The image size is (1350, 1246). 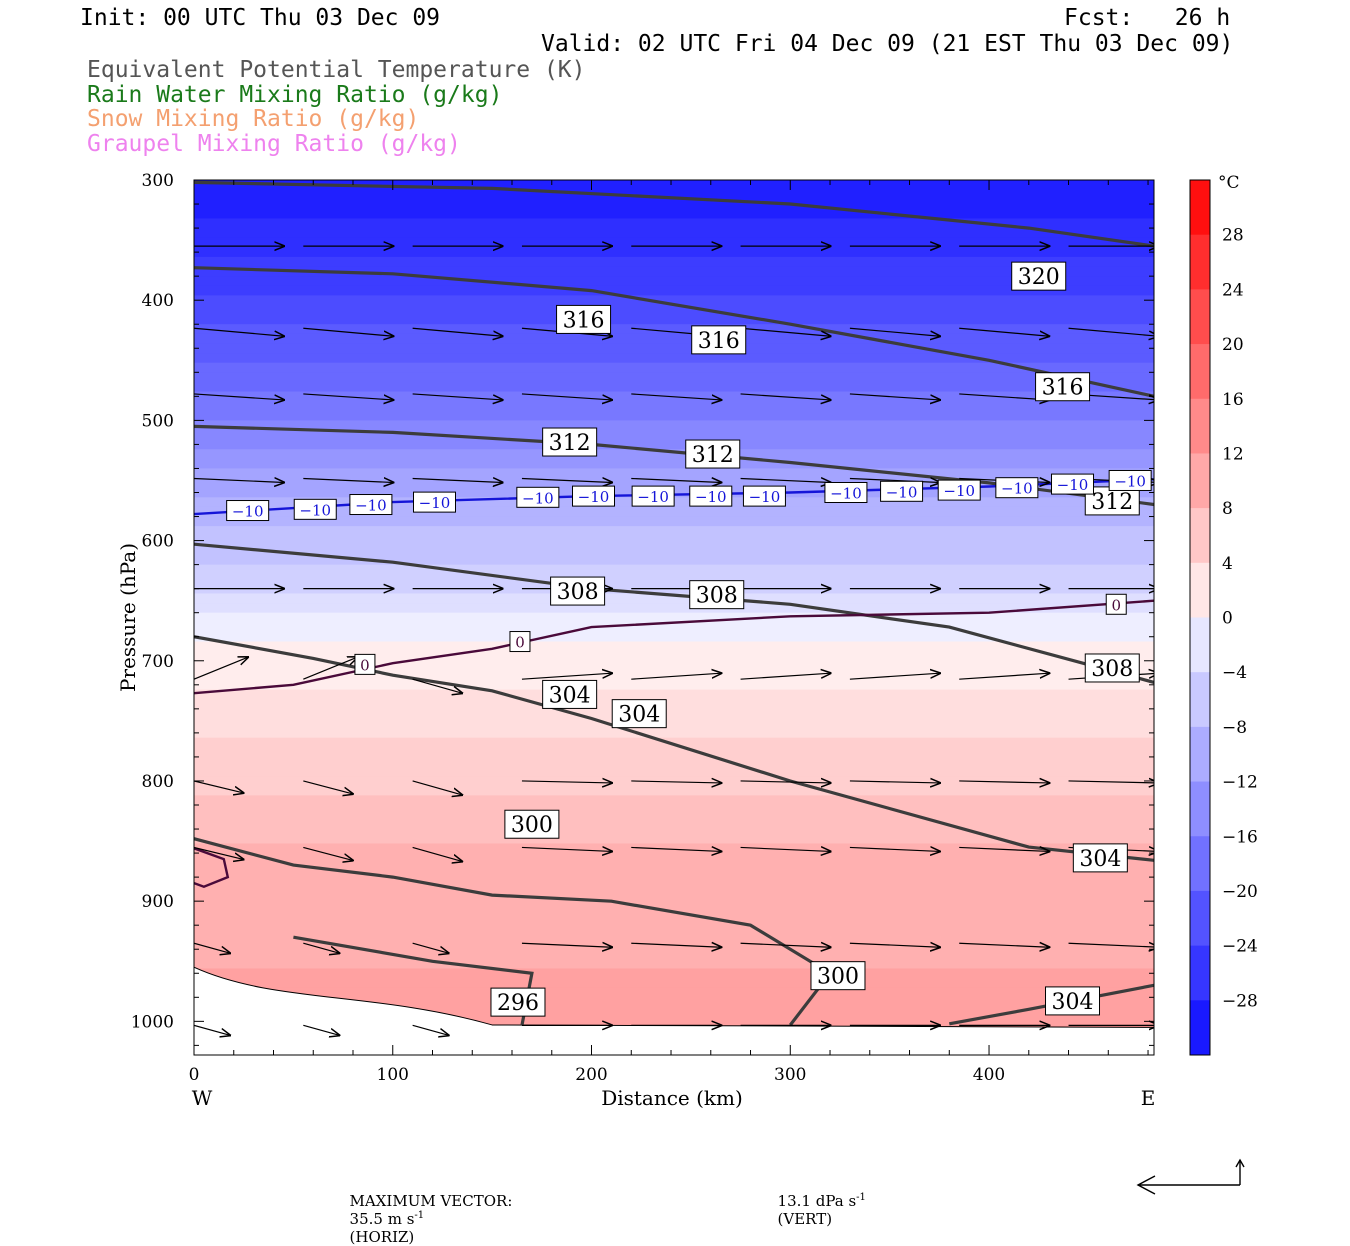 I want to click on y-tick-label: 800, so click(x=158, y=782).